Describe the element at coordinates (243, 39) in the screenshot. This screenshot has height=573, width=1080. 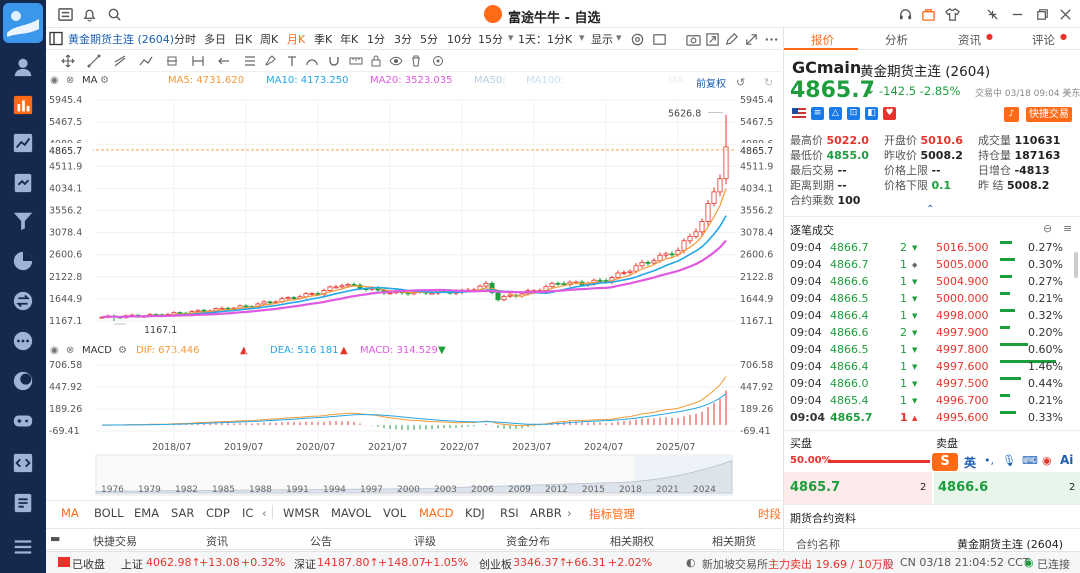
I see `period-tab: 日K` at that location.